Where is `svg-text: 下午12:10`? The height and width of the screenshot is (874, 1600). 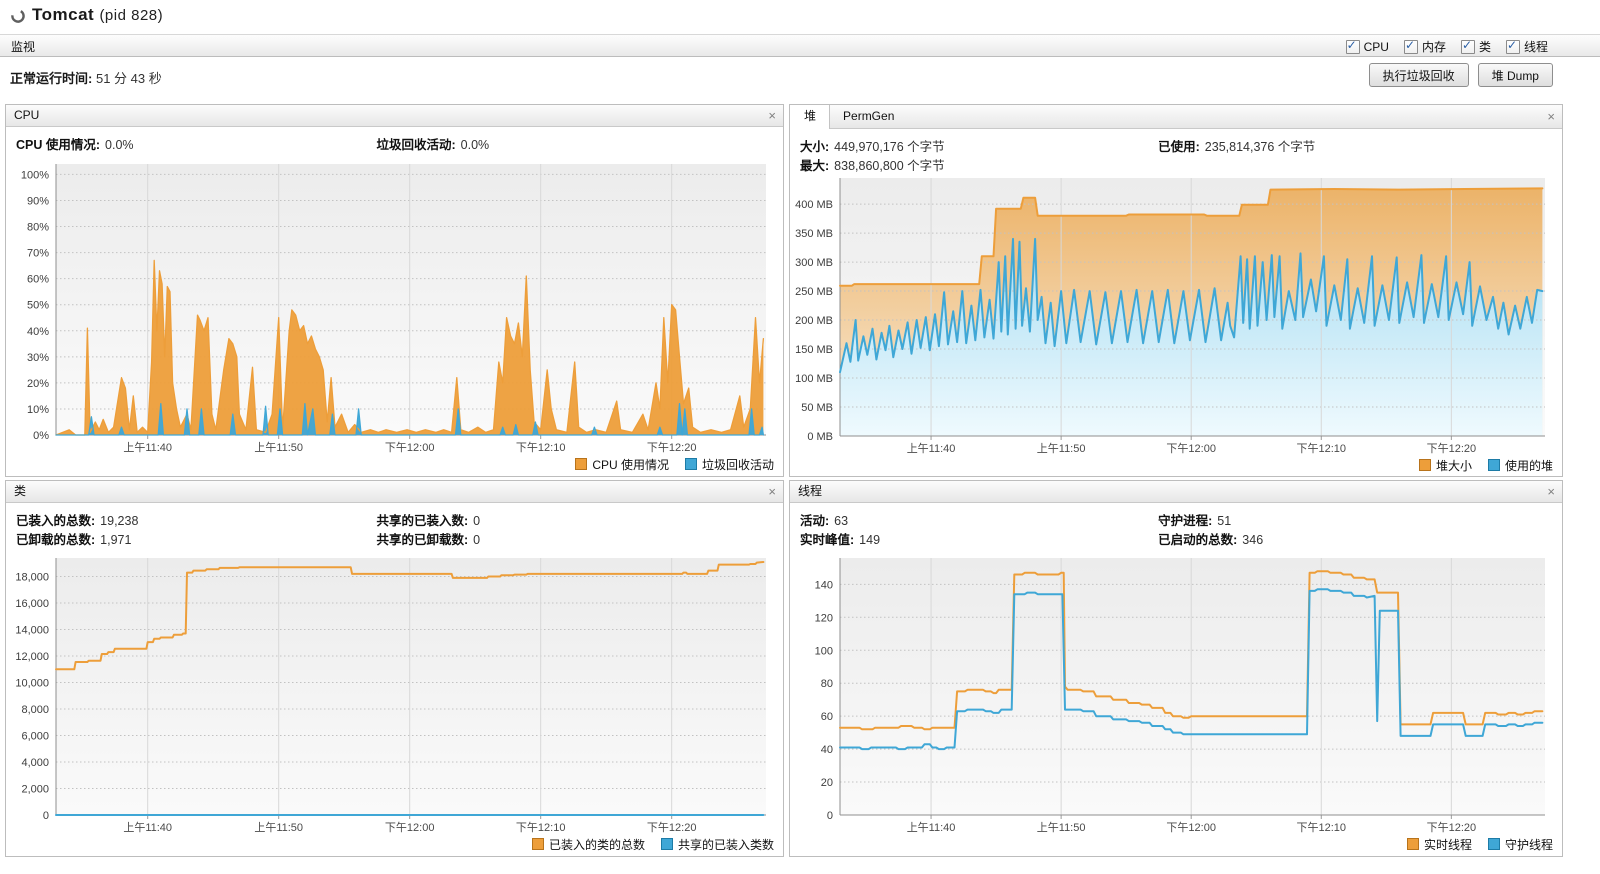 svg-text: 下午12:10 is located at coordinates (1322, 448).